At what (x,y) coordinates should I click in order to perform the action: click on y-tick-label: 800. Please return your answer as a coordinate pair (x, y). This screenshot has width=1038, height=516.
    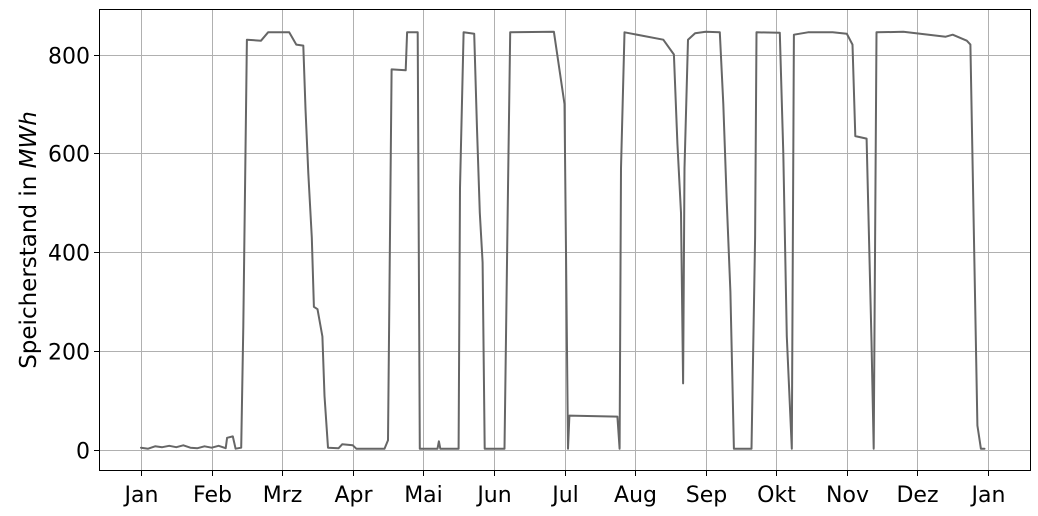
    Looking at the image, I should click on (69, 57).